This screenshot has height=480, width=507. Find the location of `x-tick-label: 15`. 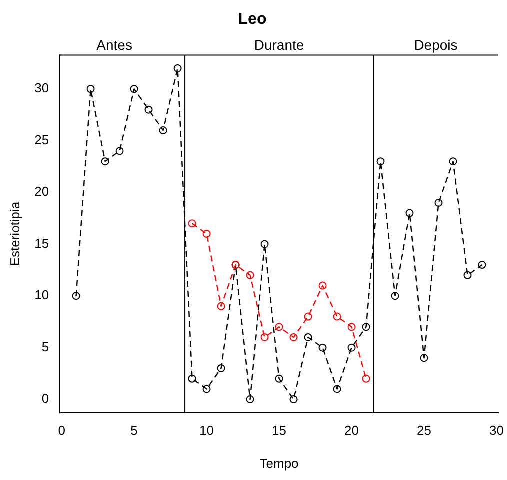

x-tick-label: 15 is located at coordinates (279, 430).